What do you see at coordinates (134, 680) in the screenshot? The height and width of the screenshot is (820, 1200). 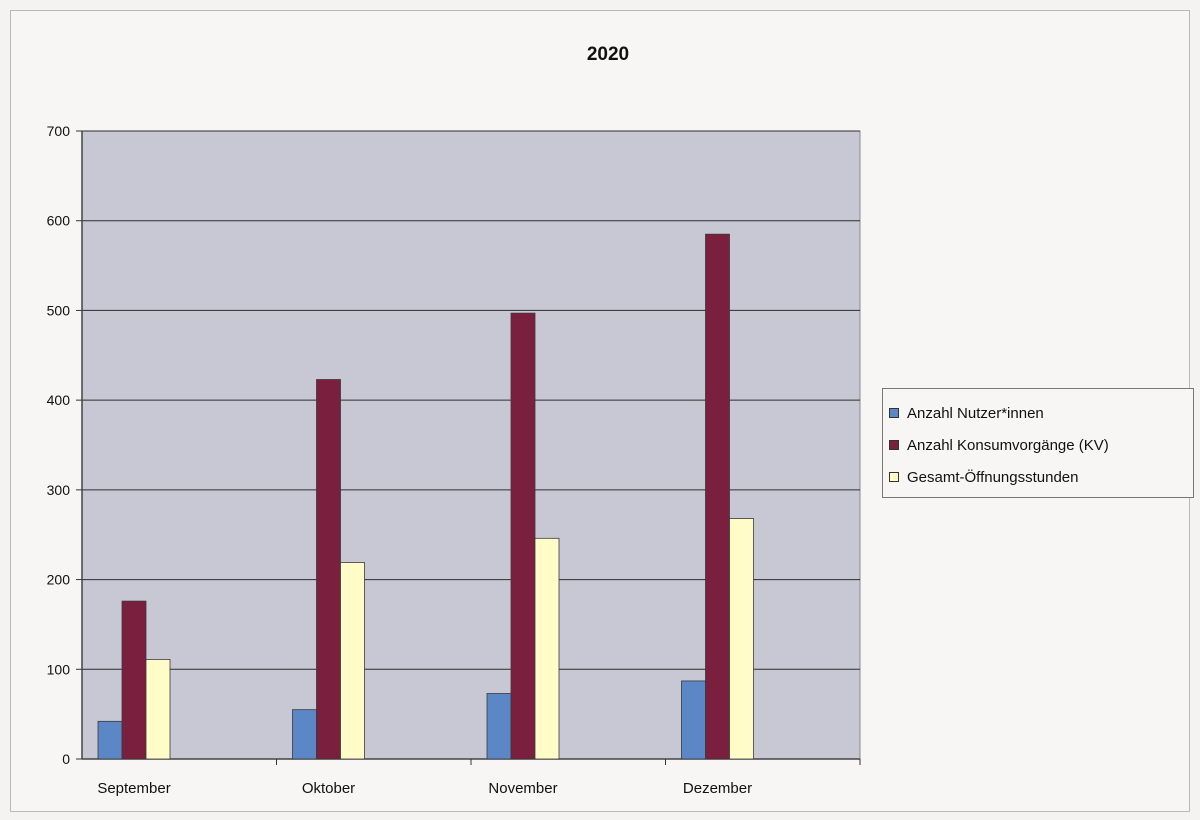 I see `bar-konsumvorgaenge-september` at bounding box center [134, 680].